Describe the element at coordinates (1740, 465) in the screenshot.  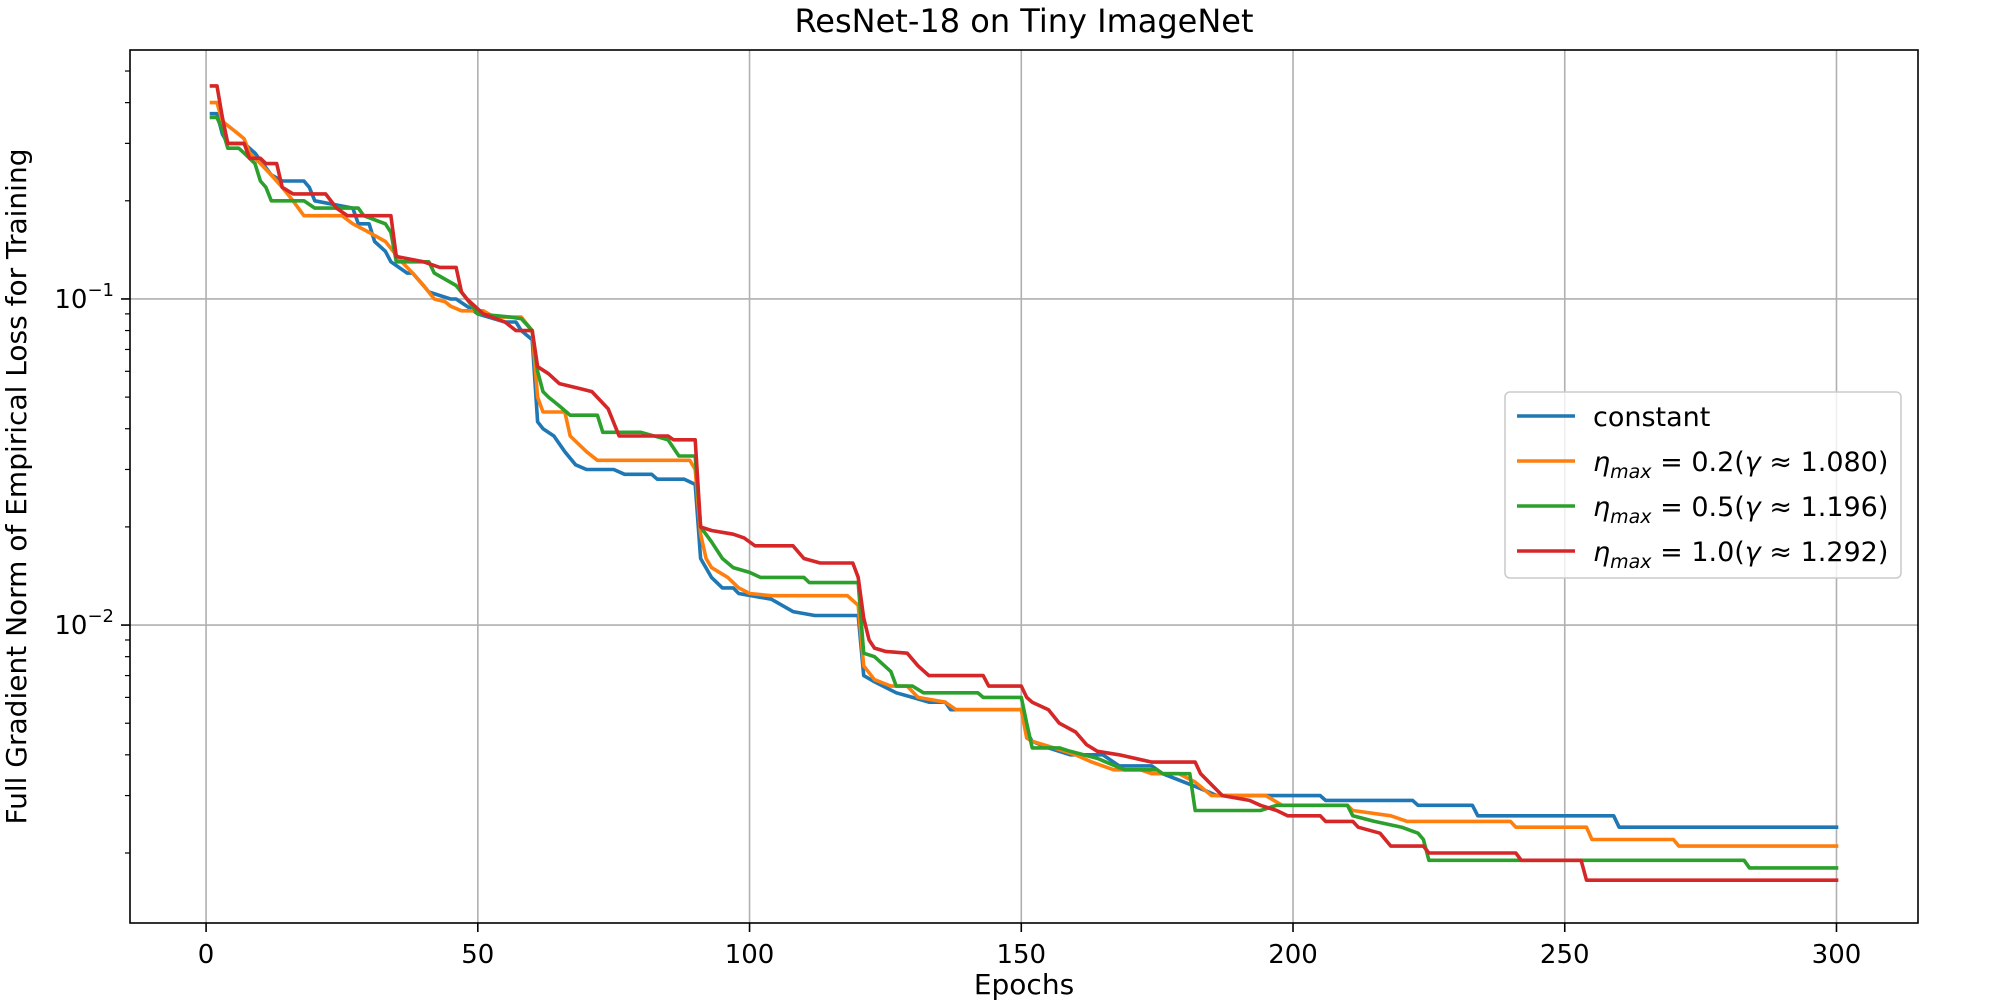
I see `legend-label: ηmax = 0.2(γ ≈ 1.080)` at that location.